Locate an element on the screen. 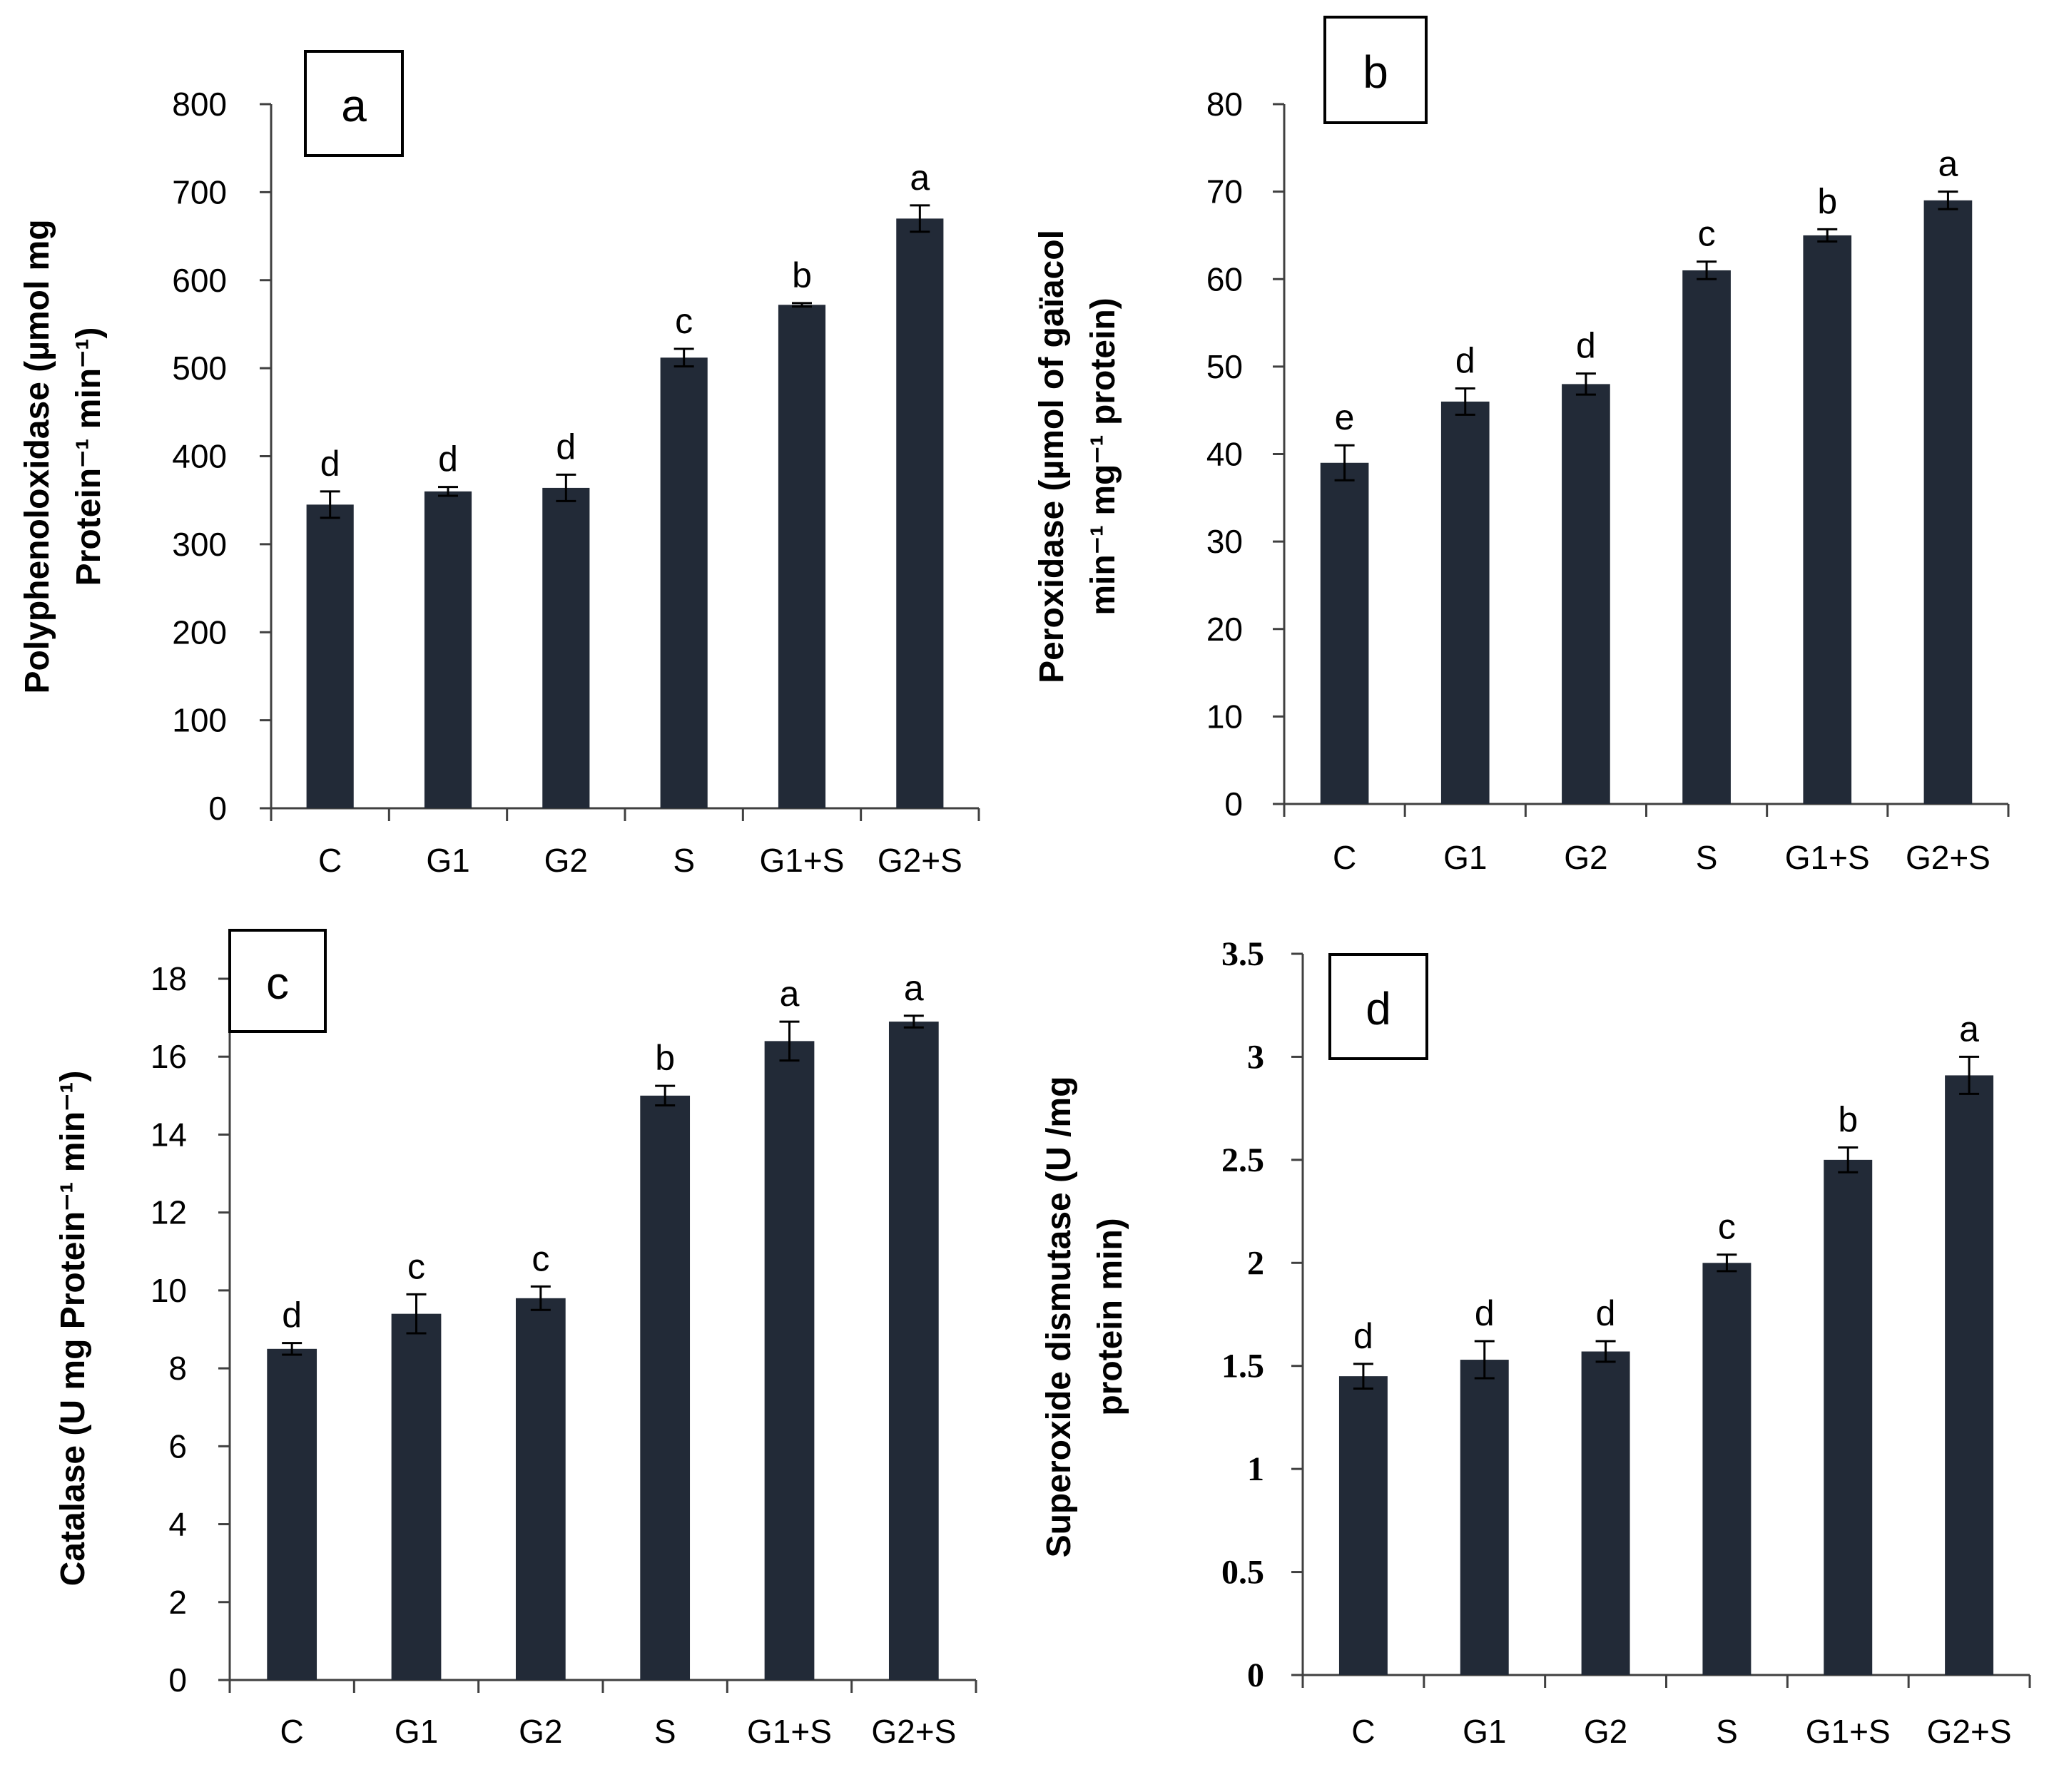 Image resolution: width=2054 pixels, height=1792 pixels. y-tick-label: 30 is located at coordinates (1224, 541).